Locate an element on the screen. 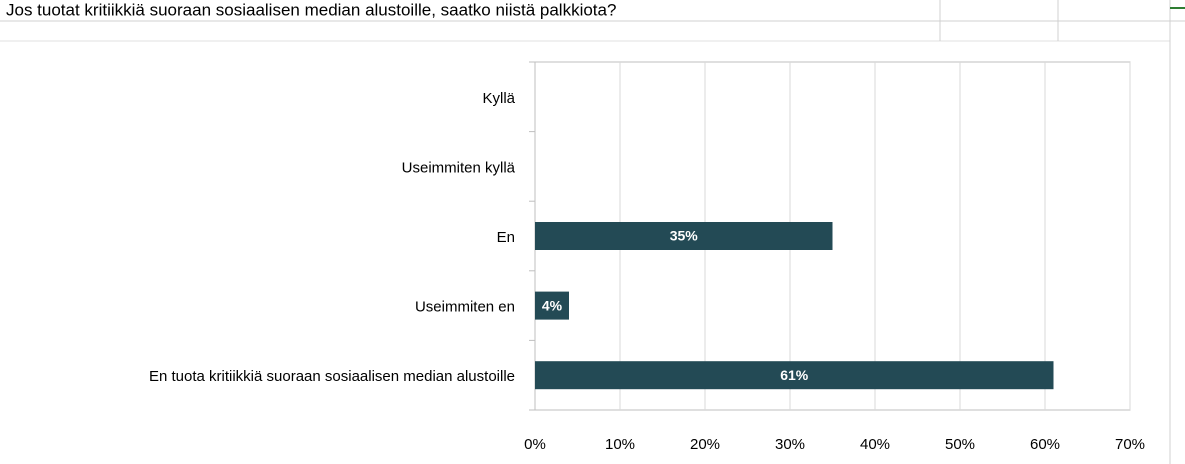 Image resolution: width=1185 pixels, height=464 pixels. x-tick-label: 0% is located at coordinates (535, 444).